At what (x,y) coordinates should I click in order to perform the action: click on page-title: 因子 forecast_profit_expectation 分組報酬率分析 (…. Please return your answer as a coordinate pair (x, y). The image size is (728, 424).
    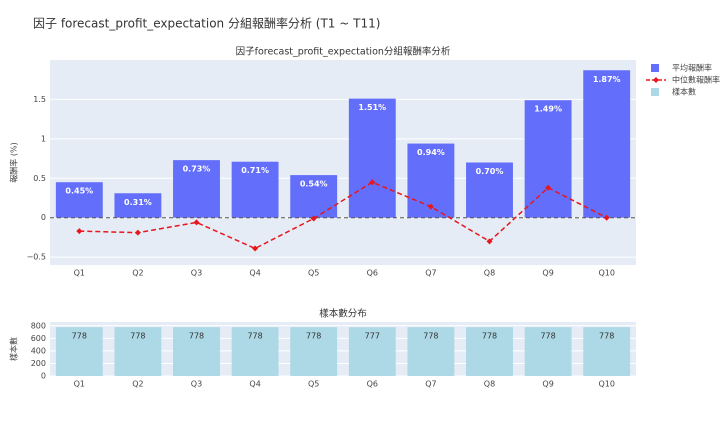
    Looking at the image, I should click on (206, 23).